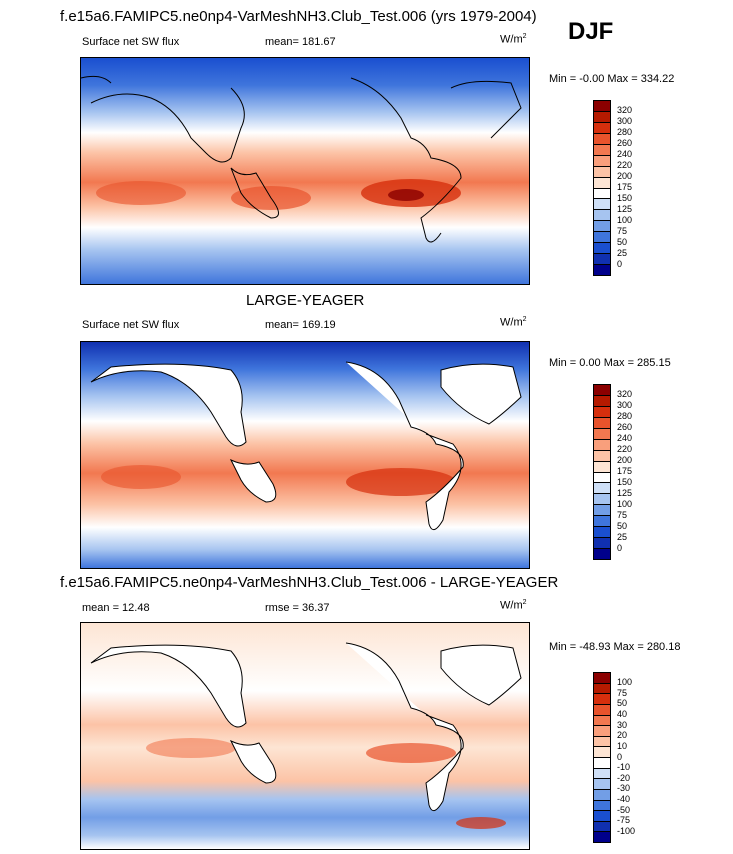 The width and height of the screenshot is (733, 854). I want to click on panel3-colorbar-tick-label: -50, so click(624, 809).